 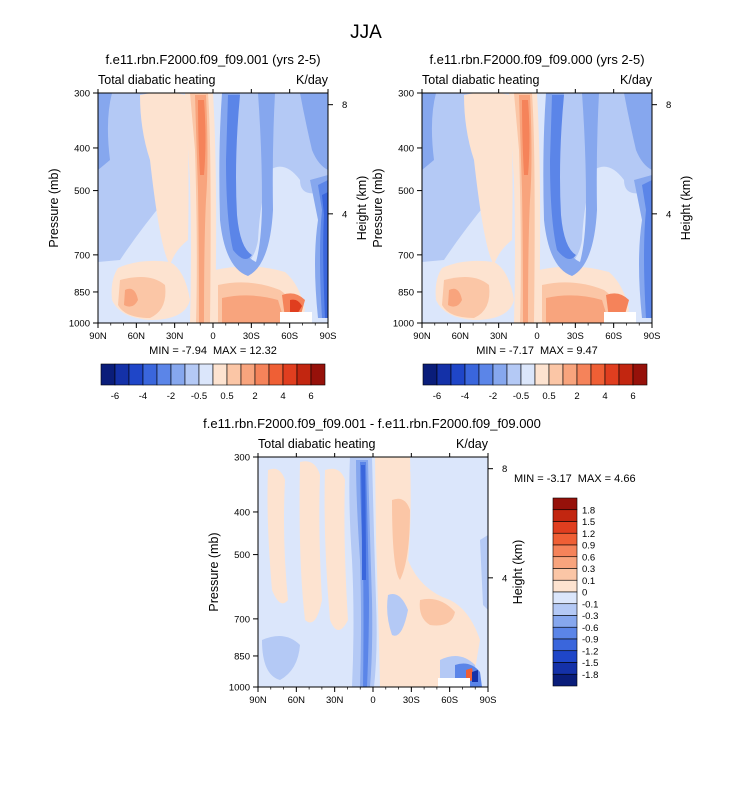 I want to click on panel-1-y2label: Height (km), so click(x=362, y=208).